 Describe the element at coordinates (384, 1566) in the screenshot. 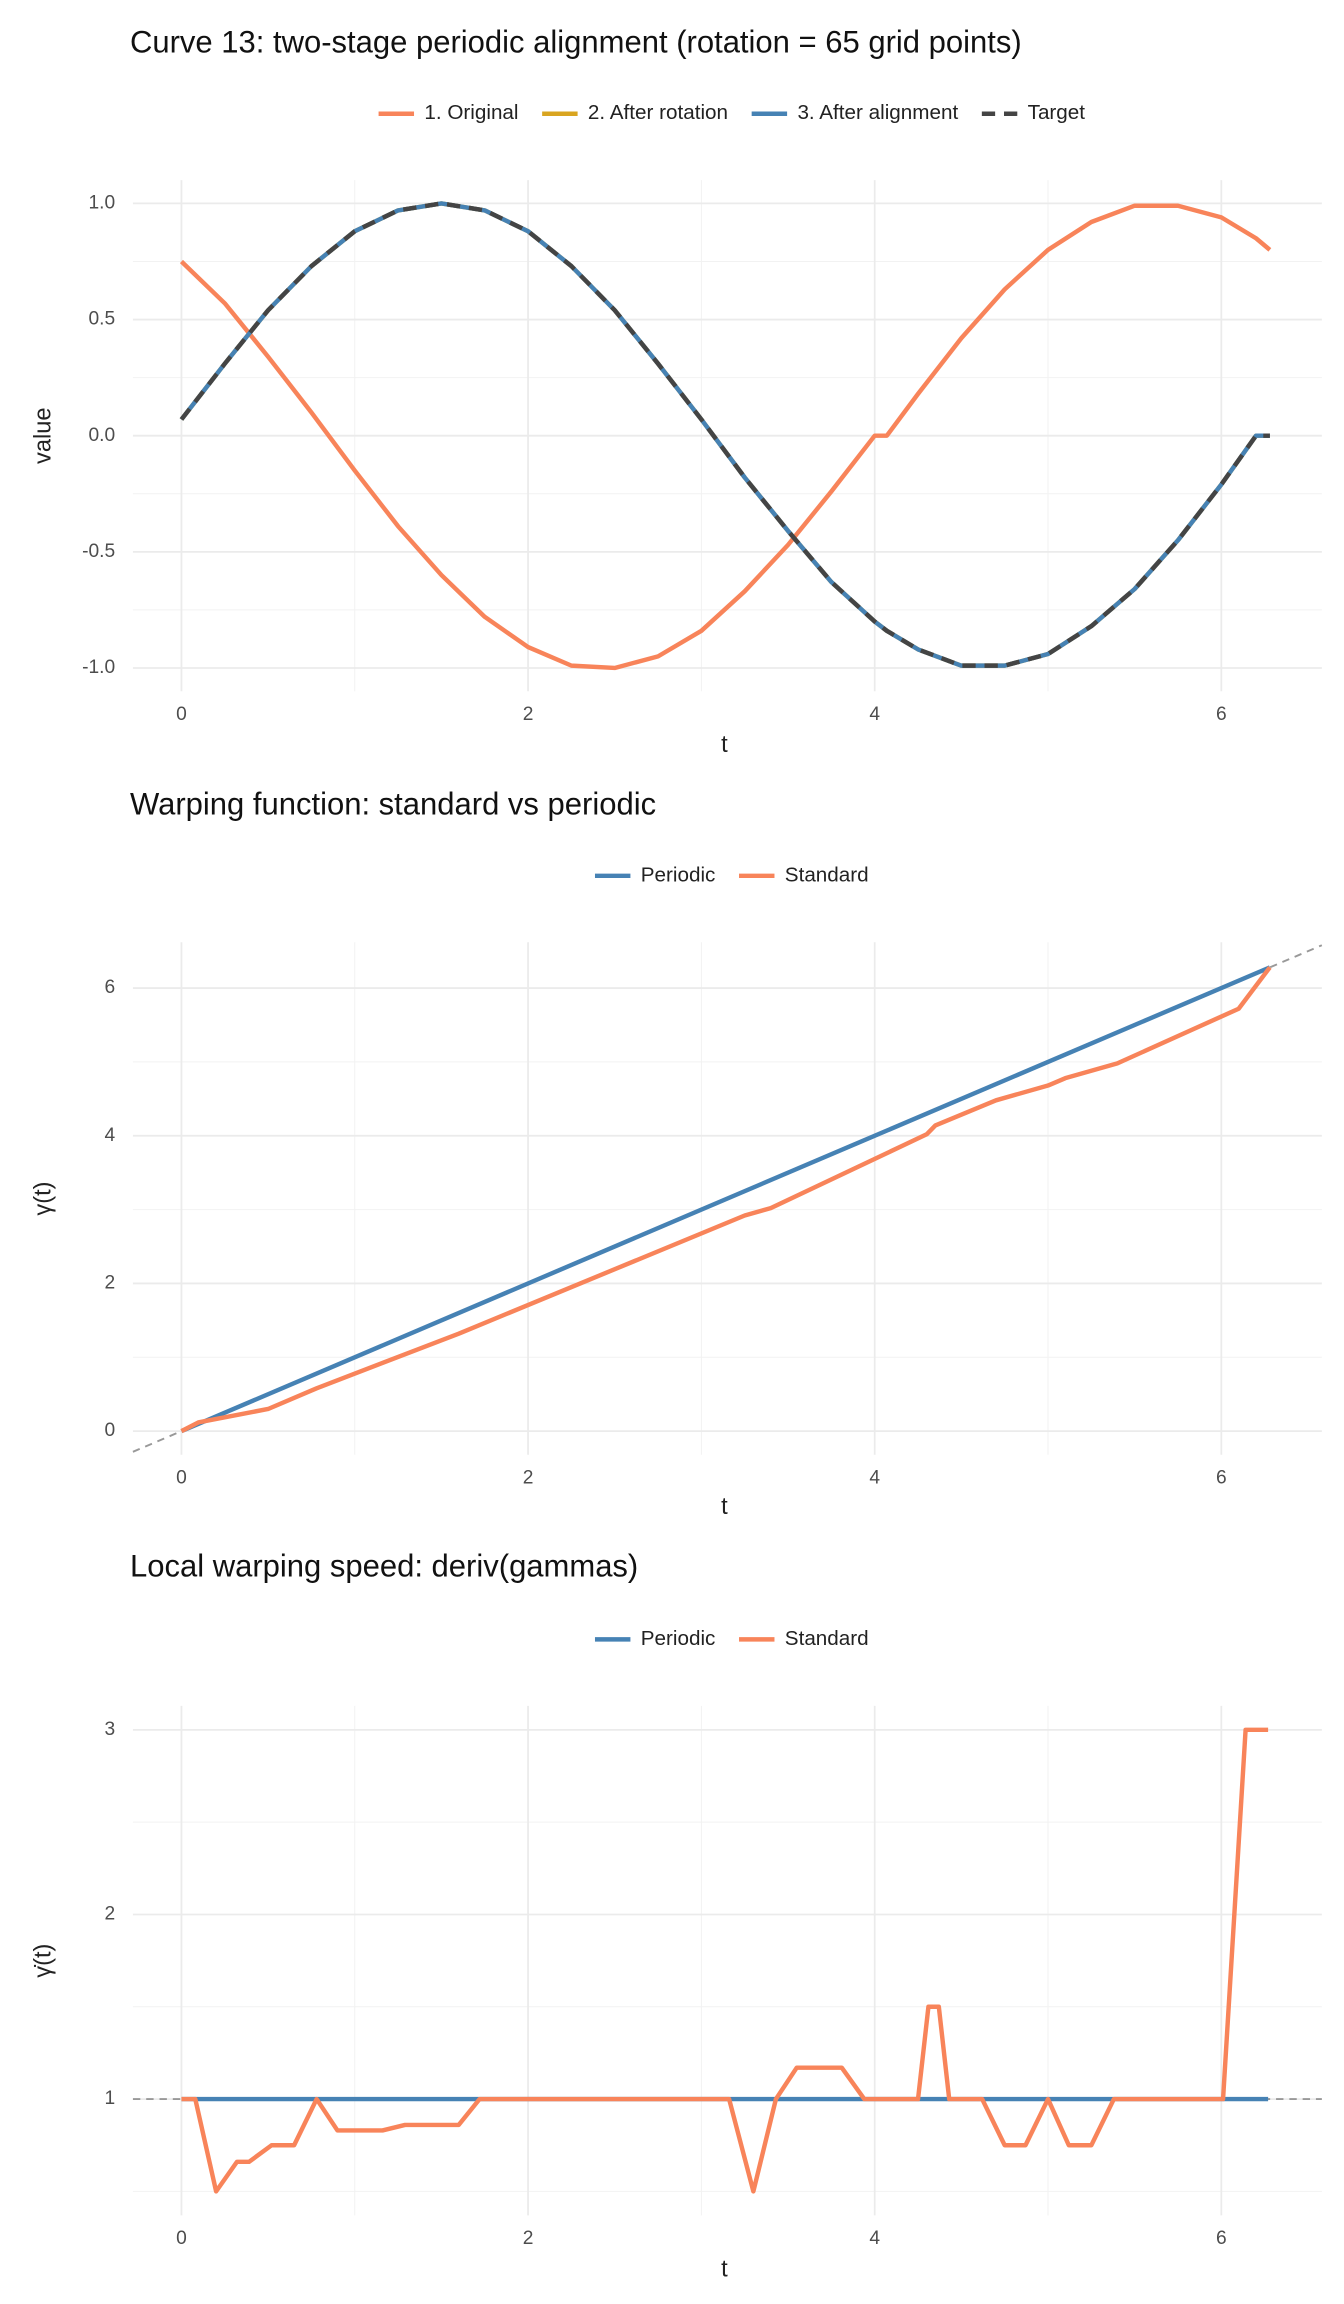

I see `chart-title: Local warping speed: deriv(gammas)` at that location.